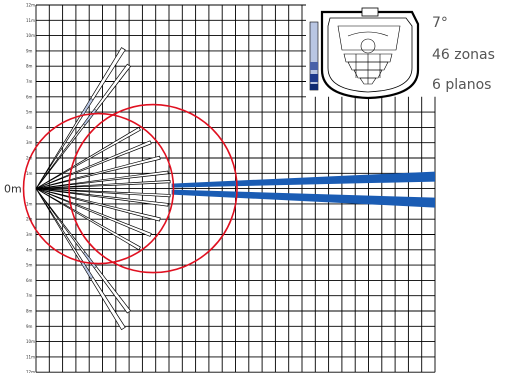  I want to click on sensor-inner-outline, so click(370, 55).